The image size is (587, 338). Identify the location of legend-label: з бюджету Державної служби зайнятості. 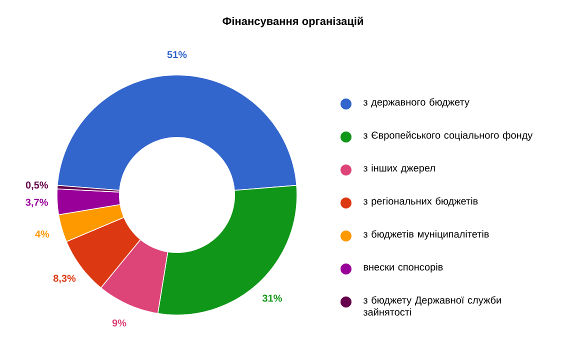
(432, 306).